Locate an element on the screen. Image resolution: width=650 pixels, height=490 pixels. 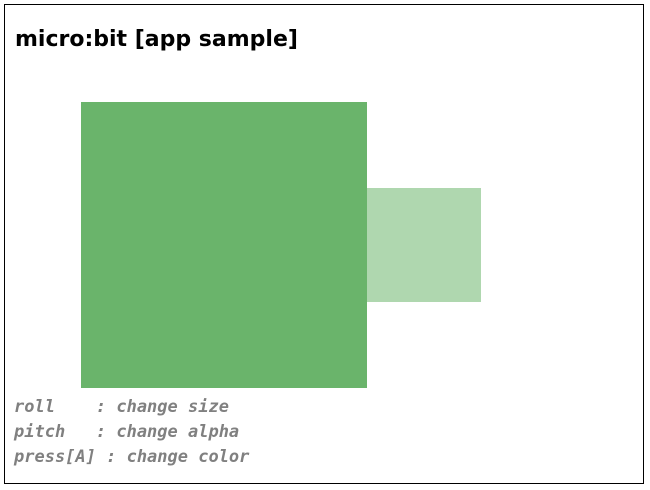
instruction-press-a: press[A] : change color is located at coordinates (132, 457).